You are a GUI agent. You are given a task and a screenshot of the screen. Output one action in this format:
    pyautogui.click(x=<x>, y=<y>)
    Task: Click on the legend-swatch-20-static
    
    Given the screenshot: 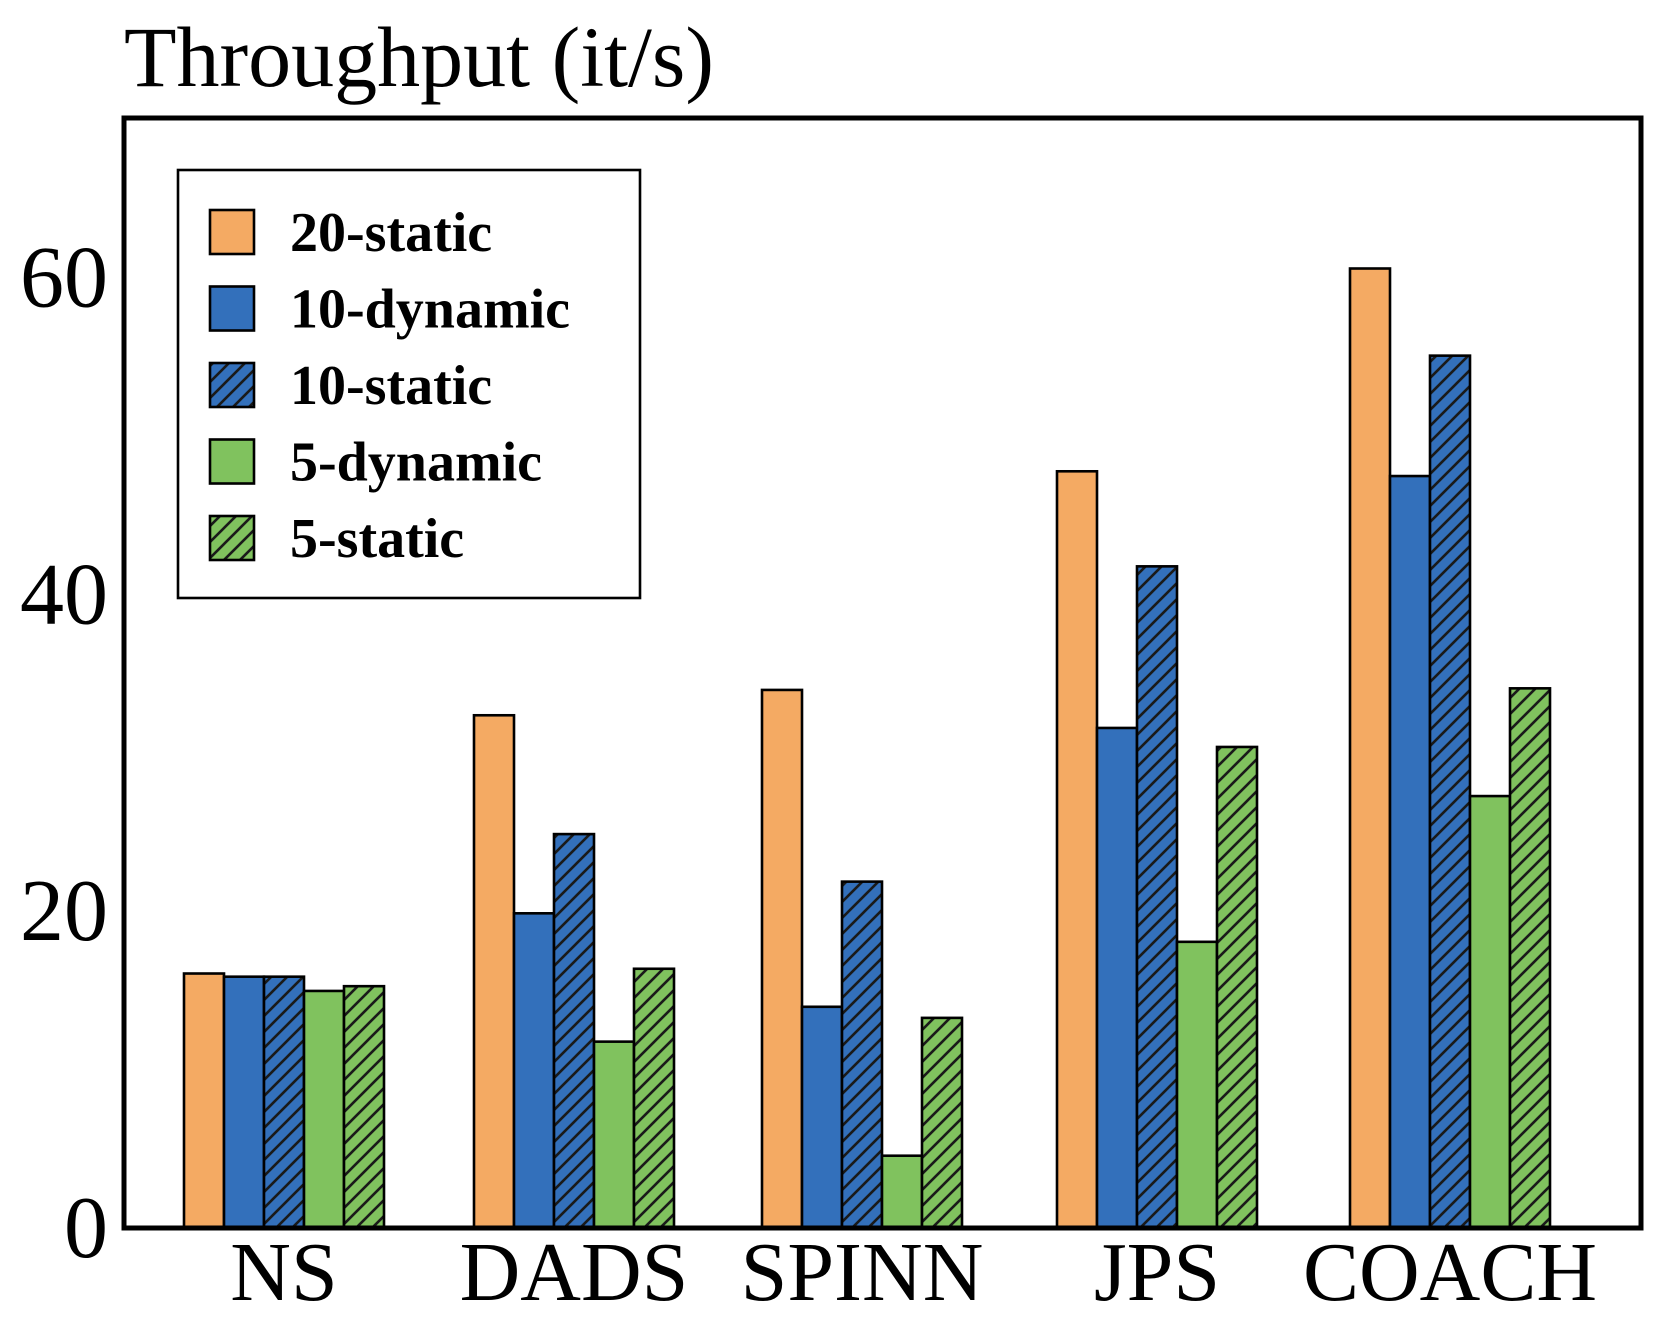 What is the action you would take?
    pyautogui.click(x=232, y=232)
    